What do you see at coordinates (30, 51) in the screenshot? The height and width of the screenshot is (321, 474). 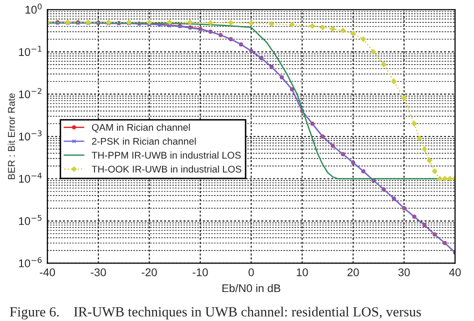 I see `y-tick-label: 10$^{−1}$` at bounding box center [30, 51].